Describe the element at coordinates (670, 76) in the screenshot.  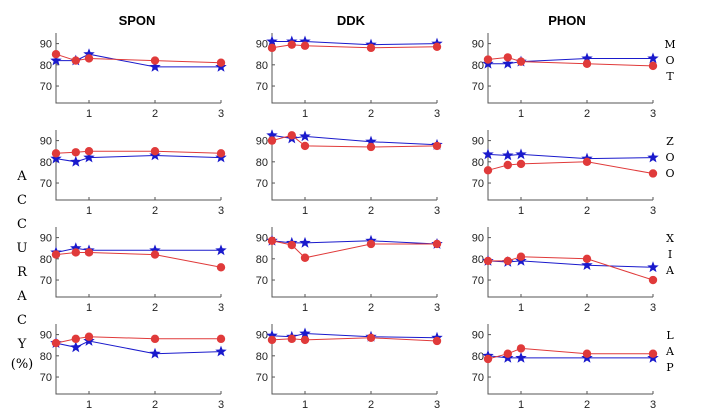
I see `row-label-letter: T` at that location.